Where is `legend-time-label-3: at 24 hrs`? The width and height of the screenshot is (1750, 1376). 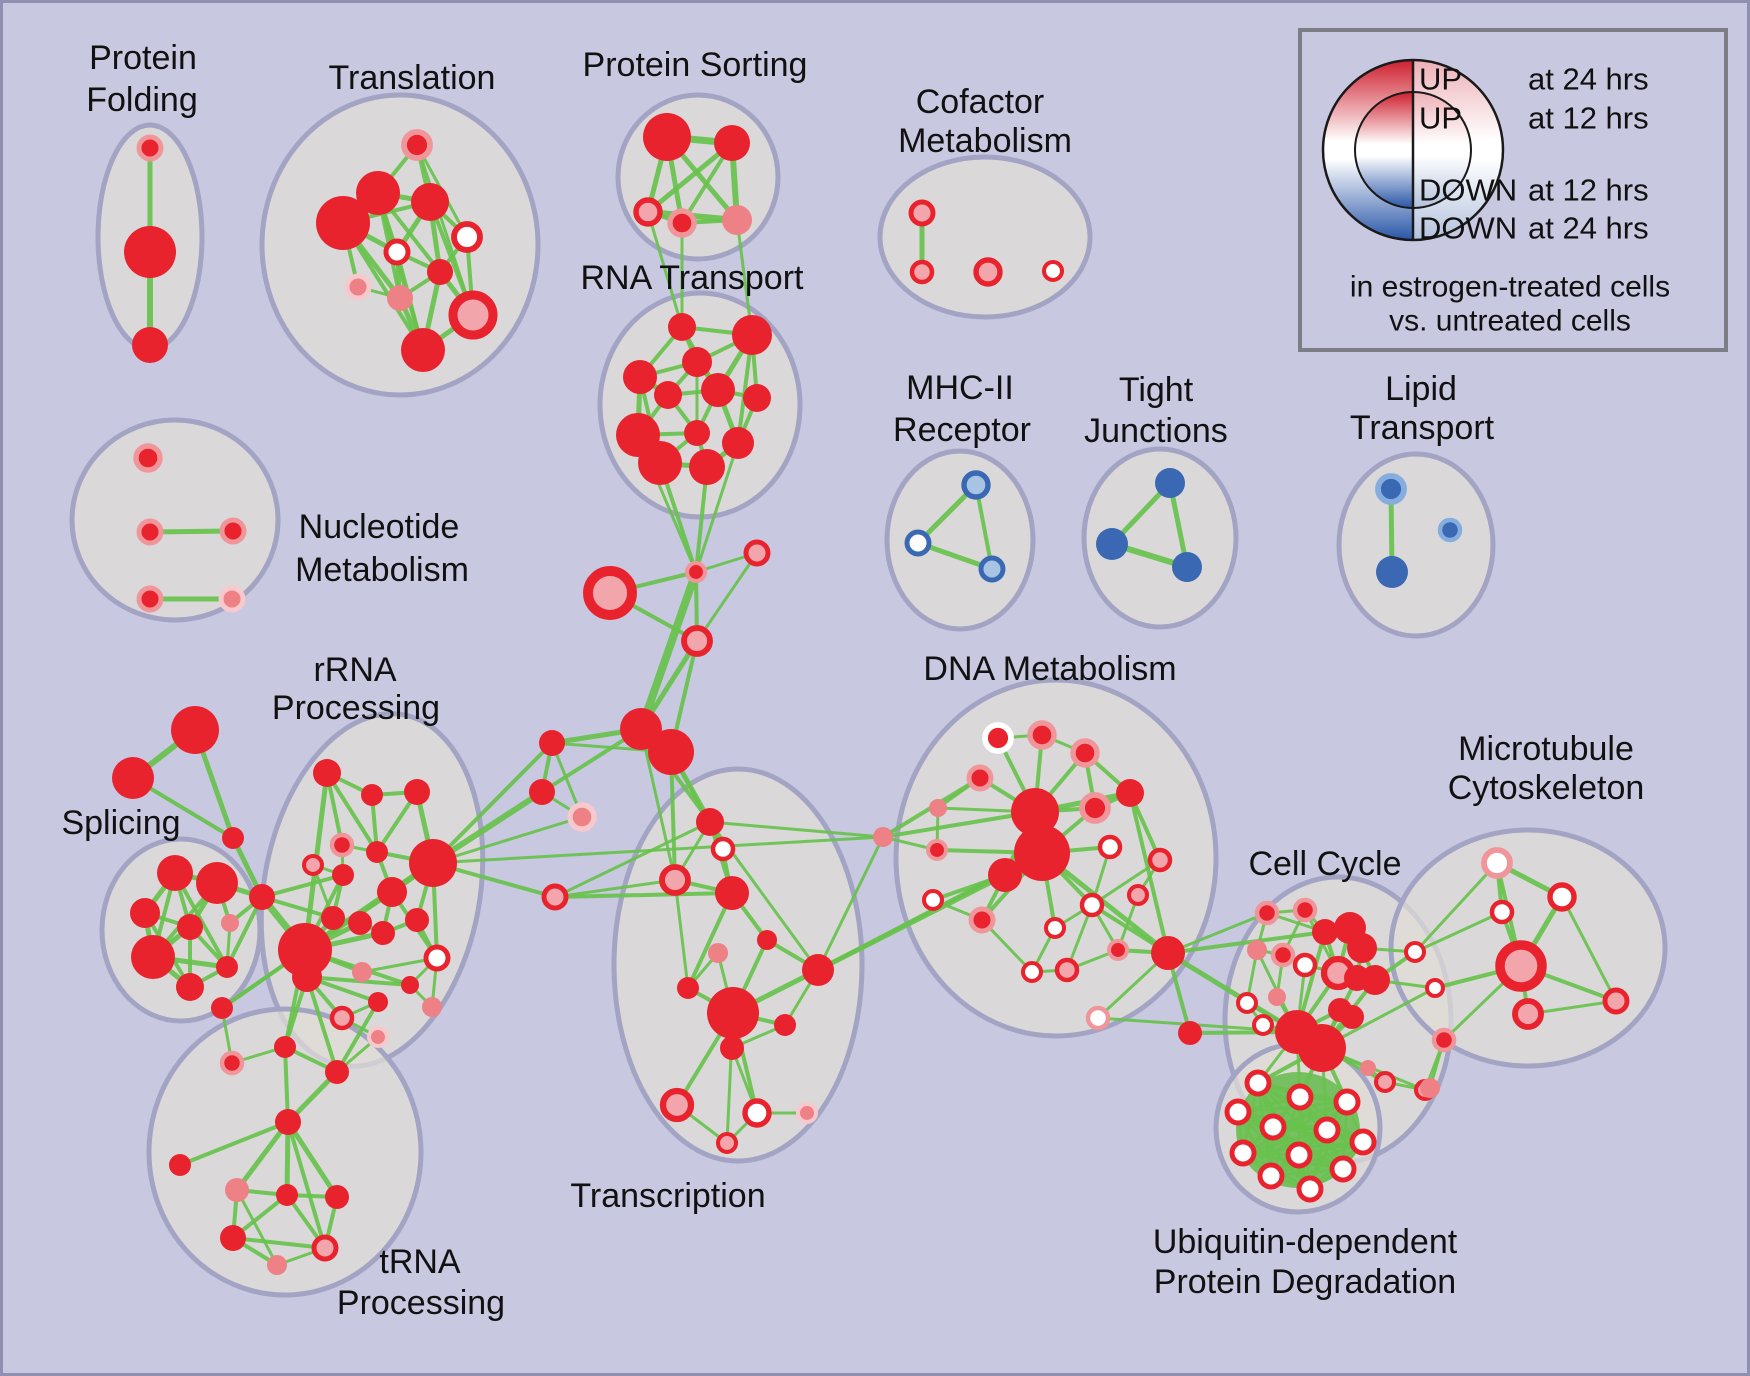 legend-time-label-3: at 24 hrs is located at coordinates (1588, 228).